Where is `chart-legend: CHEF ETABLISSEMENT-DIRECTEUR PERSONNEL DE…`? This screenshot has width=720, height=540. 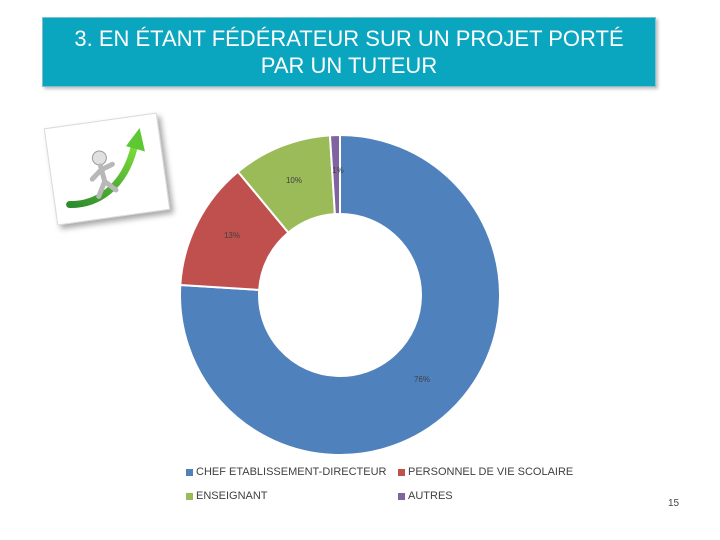 chart-legend: CHEF ETABLISSEMENT-DIRECTEUR PERSONNEL DE… is located at coordinates (396, 486).